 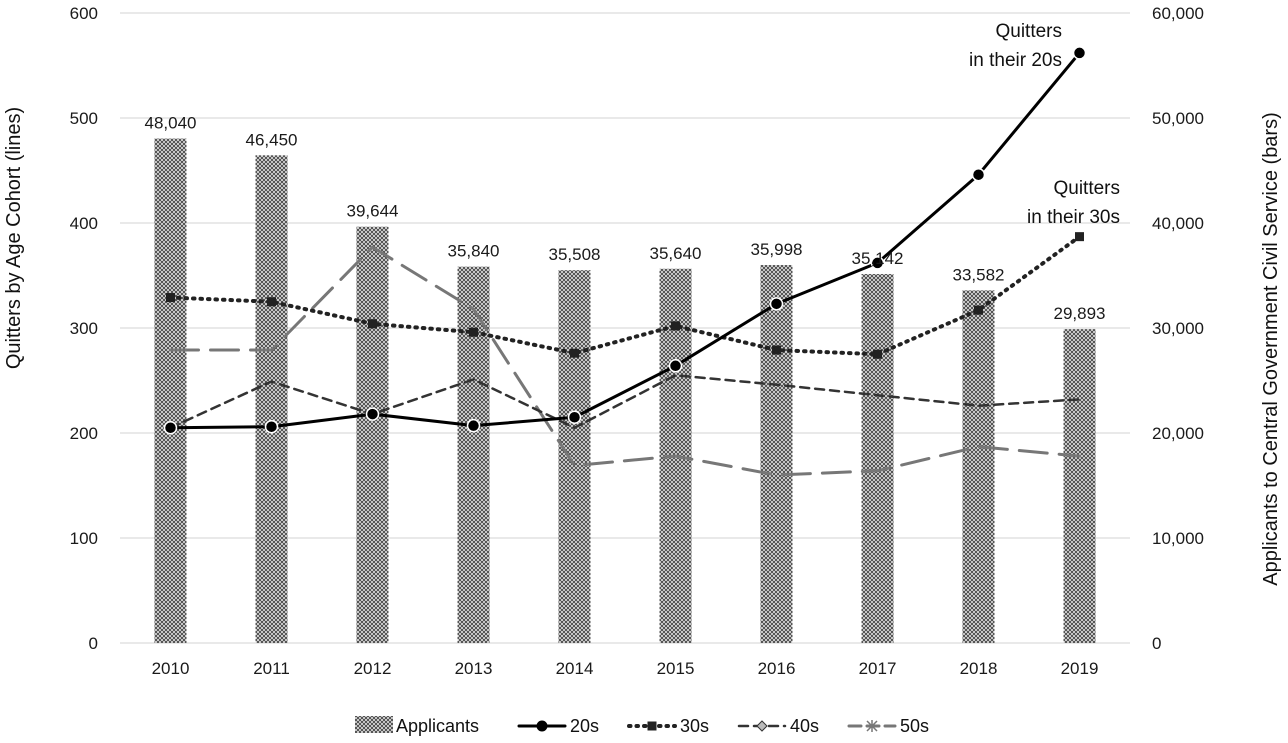 What do you see at coordinates (1080, 313) in the screenshot?
I see `bar-data-label: 29,893` at bounding box center [1080, 313].